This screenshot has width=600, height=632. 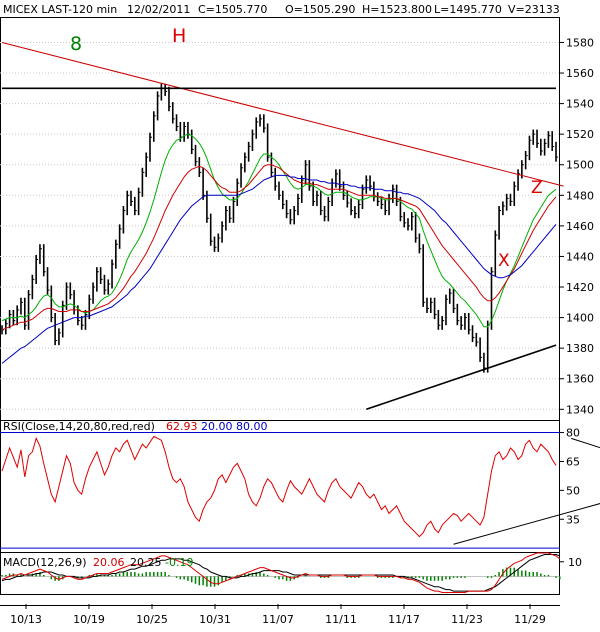 What do you see at coordinates (575, 562) in the screenshot?
I see `macd-tick-label: 10` at bounding box center [575, 562].